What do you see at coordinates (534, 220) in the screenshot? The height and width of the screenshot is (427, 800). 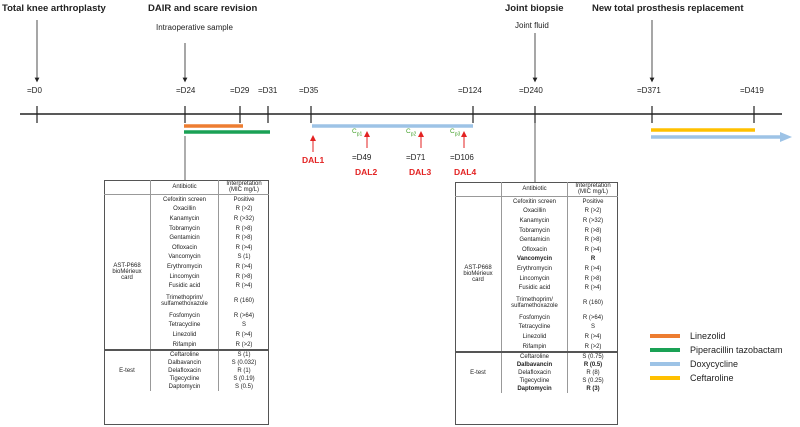 I see `table-cell: Kanamycin` at bounding box center [534, 220].